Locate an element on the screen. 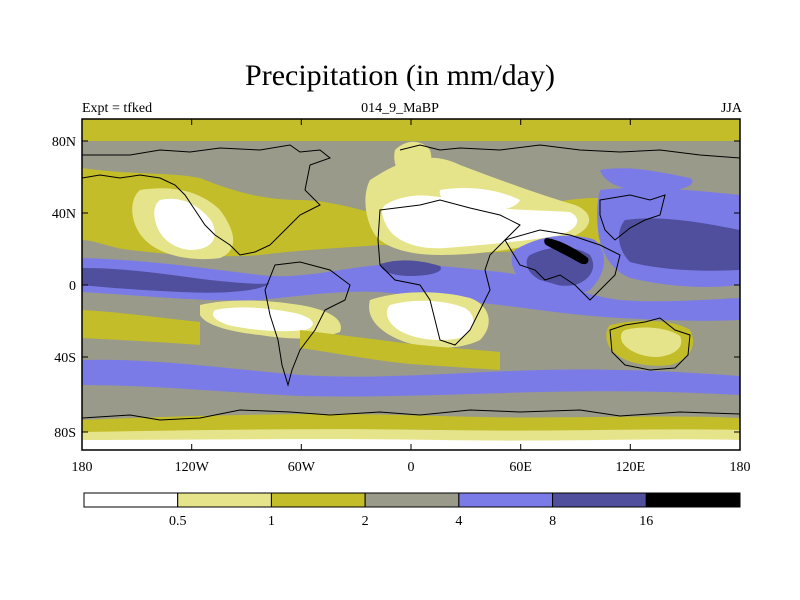  lon-tick-label: 60E is located at coordinates (520, 467).